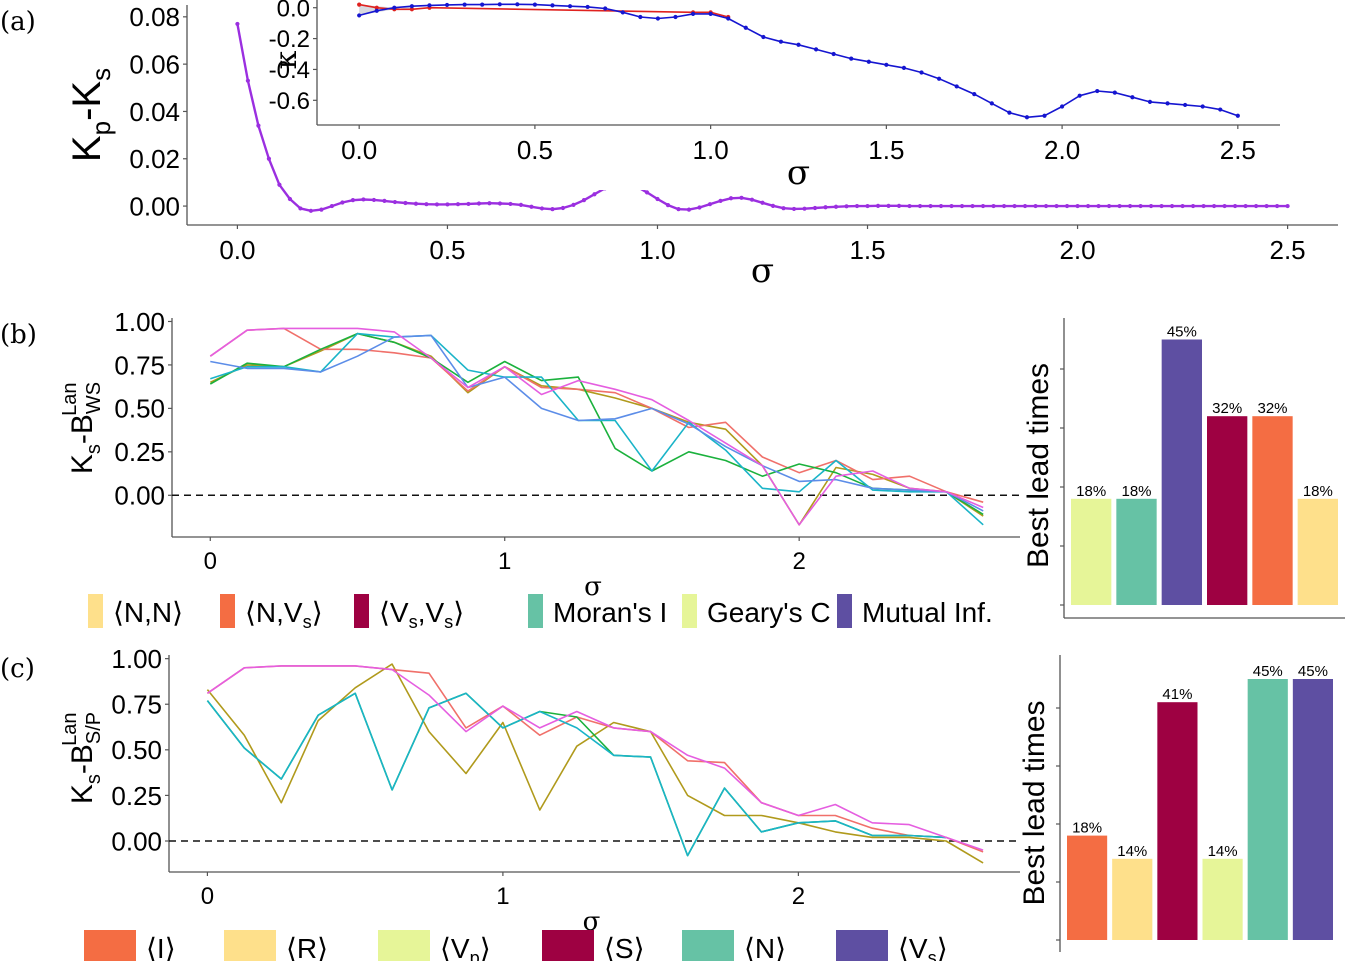 This screenshot has height=961, width=1345. What do you see at coordinates (154, 206) in the screenshot?
I see `y-tick-label: 0.00` at bounding box center [154, 206].